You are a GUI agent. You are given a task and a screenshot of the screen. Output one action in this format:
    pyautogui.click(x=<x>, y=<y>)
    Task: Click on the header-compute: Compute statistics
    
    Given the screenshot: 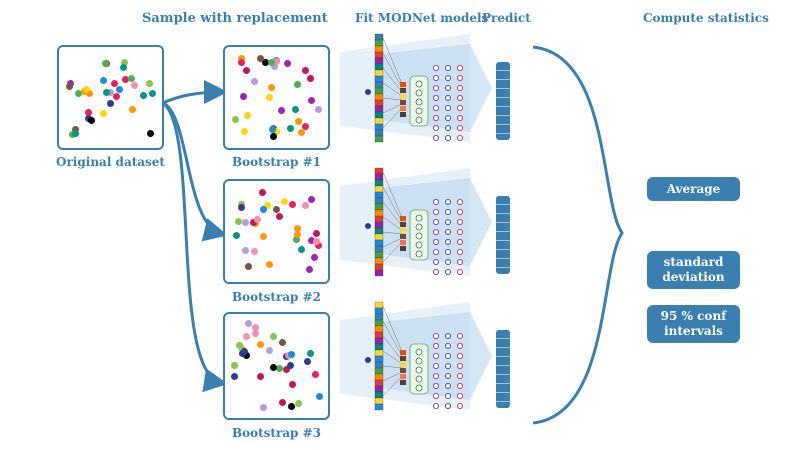 What is the action you would take?
    pyautogui.click(x=706, y=18)
    